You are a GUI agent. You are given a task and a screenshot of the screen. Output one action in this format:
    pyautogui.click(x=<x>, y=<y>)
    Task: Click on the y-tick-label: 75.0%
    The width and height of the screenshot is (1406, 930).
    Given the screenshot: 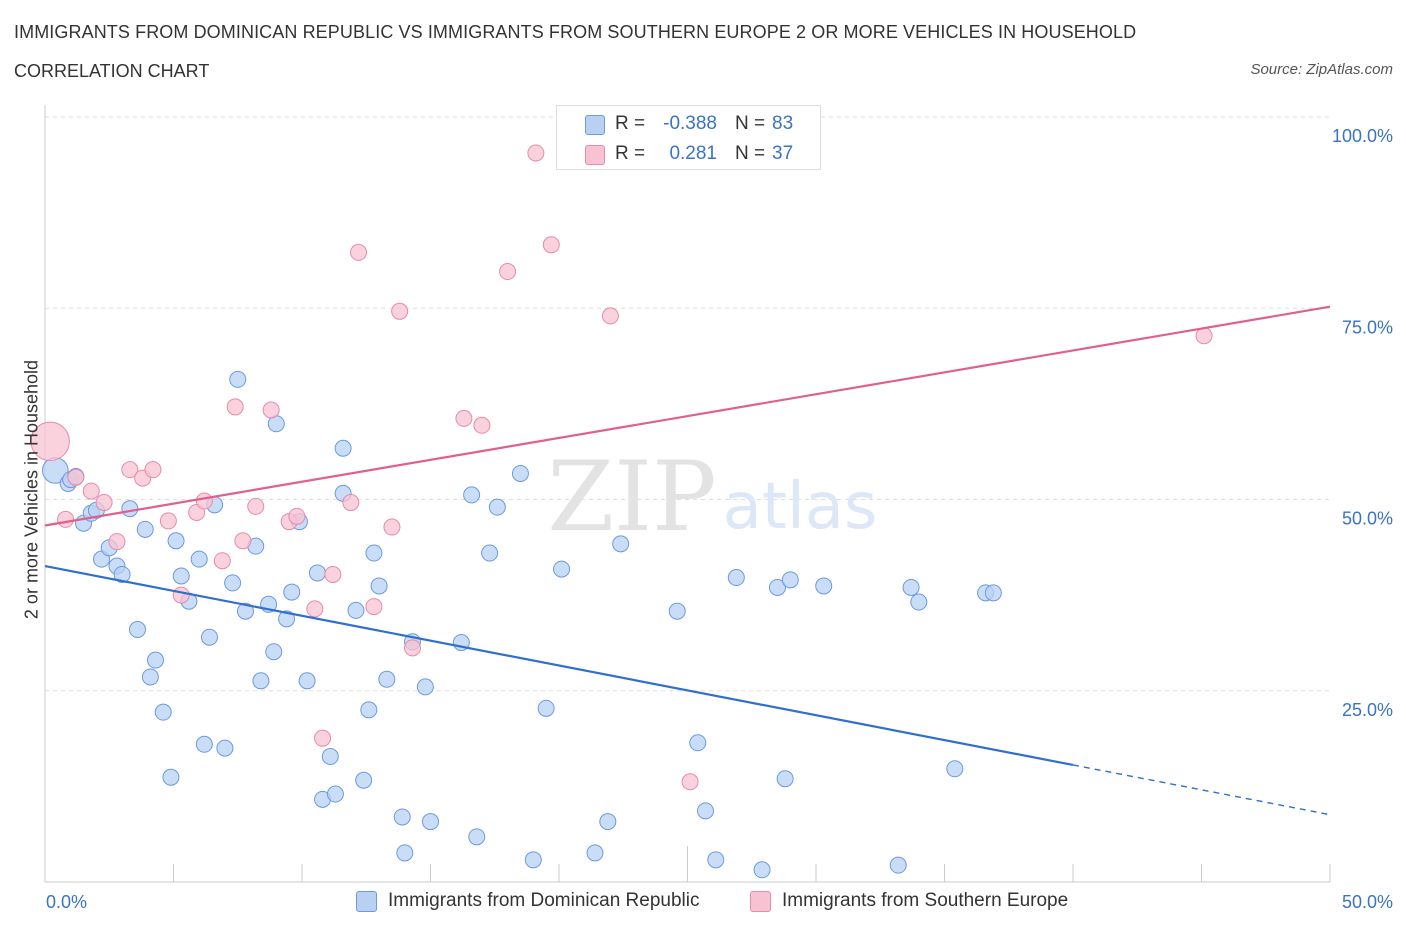 What is the action you would take?
    pyautogui.click(x=1367, y=327)
    